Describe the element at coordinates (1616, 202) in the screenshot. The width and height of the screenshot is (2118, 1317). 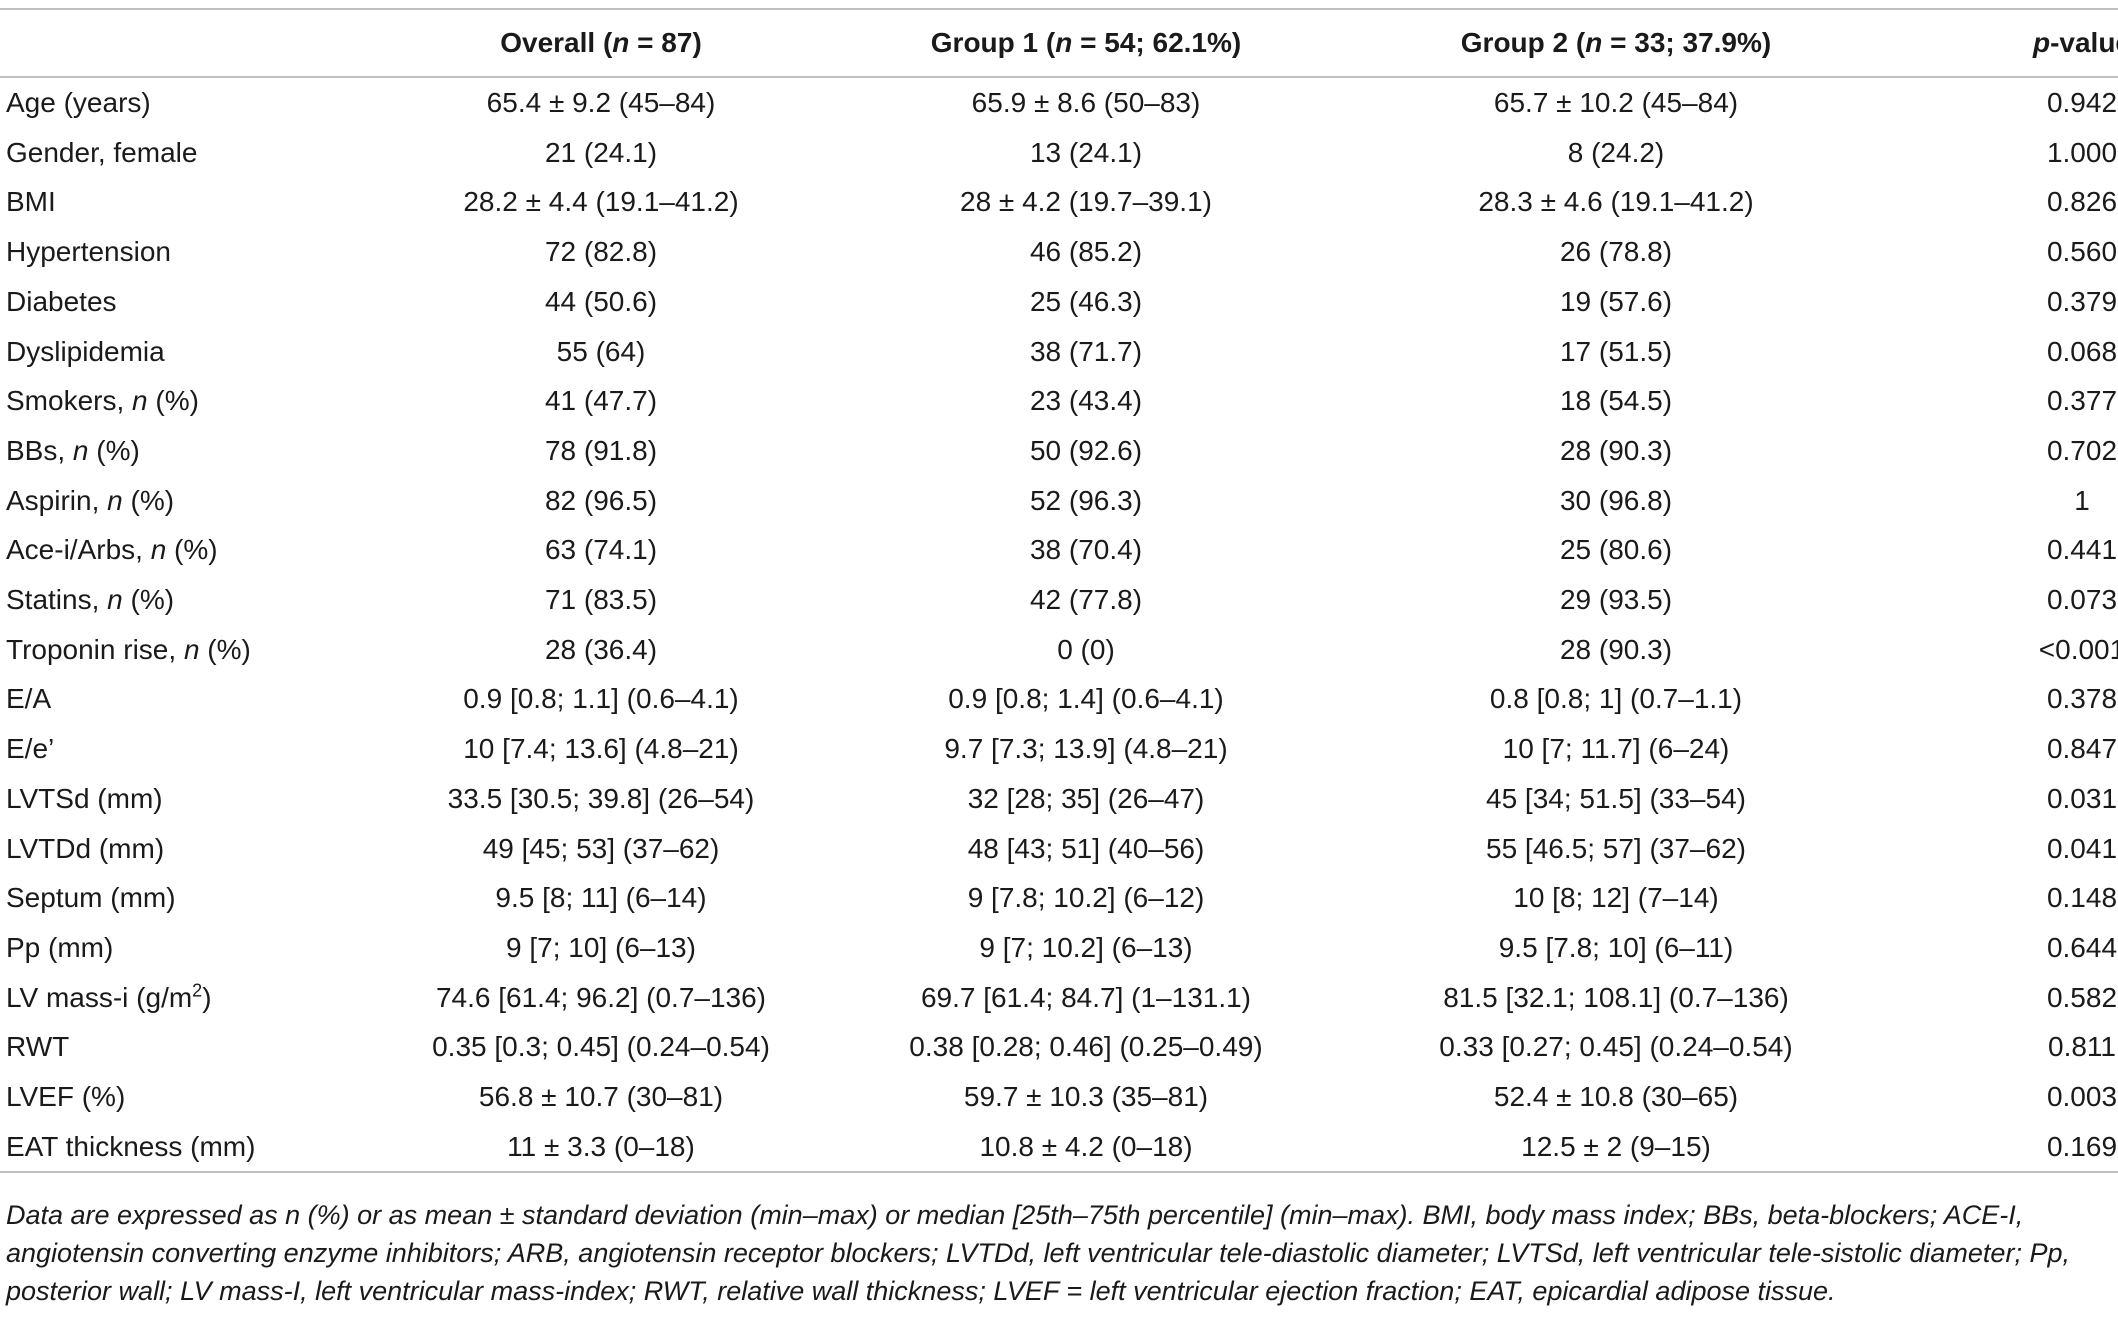
I see `cell-group2: 28.3 ± 4.6 (19.1–41.2)` at that location.